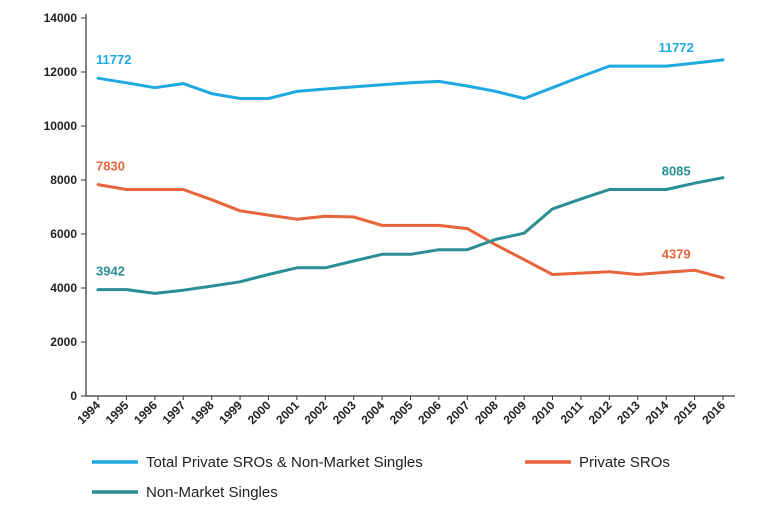  What do you see at coordinates (61, 72) in the screenshot?
I see `y-tick-label: 12000` at bounding box center [61, 72].